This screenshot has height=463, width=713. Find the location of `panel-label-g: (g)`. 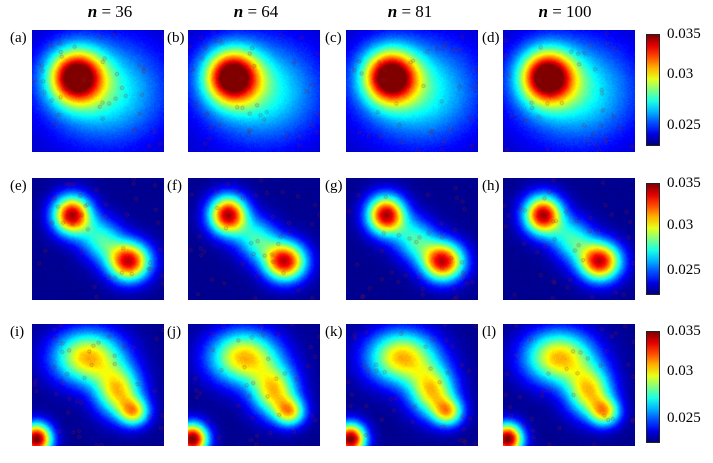

panel-label-g: (g) is located at coordinates (334, 186).